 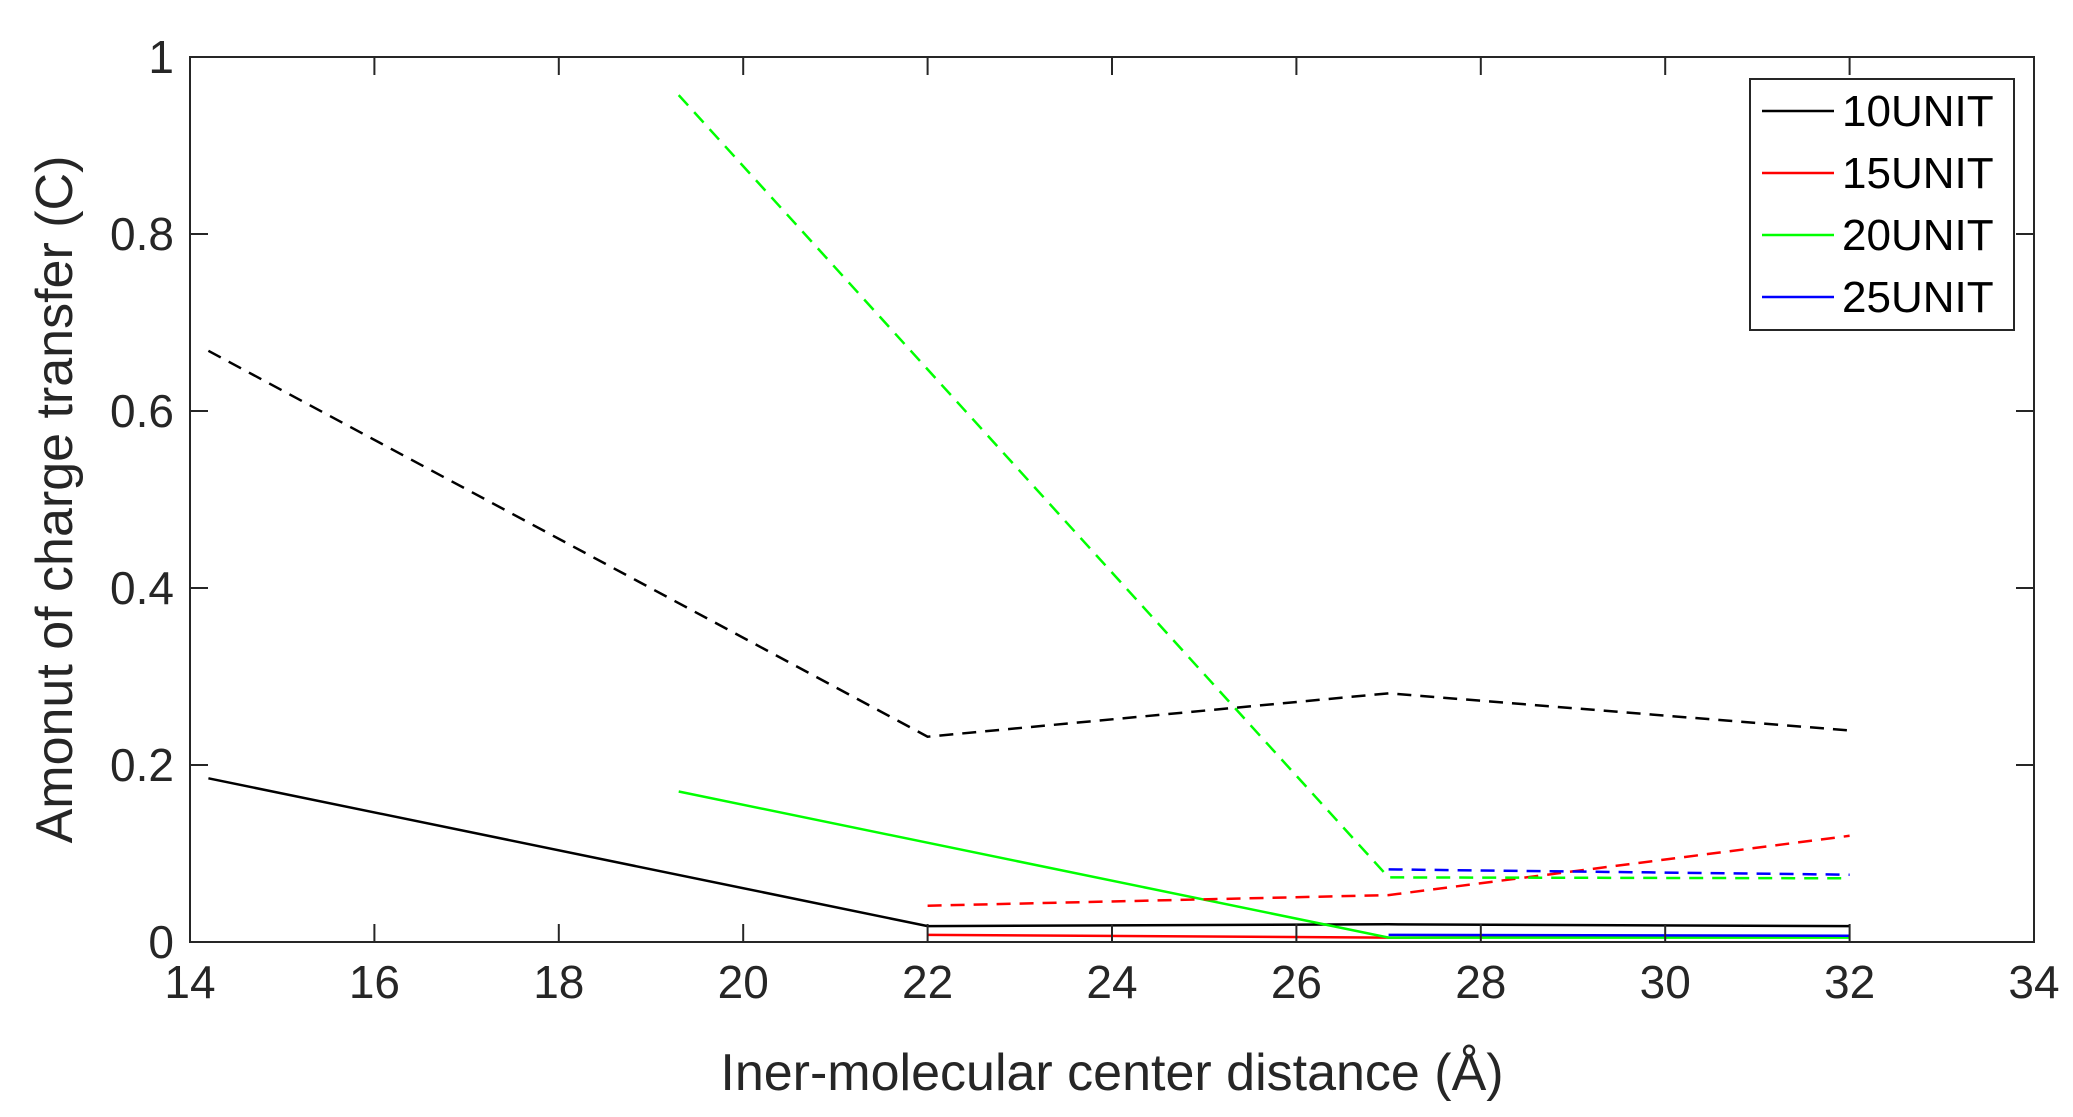 I want to click on legend: 10UNIT 15UNIT 20UNIT 25UNIT, so click(x=1882, y=204).